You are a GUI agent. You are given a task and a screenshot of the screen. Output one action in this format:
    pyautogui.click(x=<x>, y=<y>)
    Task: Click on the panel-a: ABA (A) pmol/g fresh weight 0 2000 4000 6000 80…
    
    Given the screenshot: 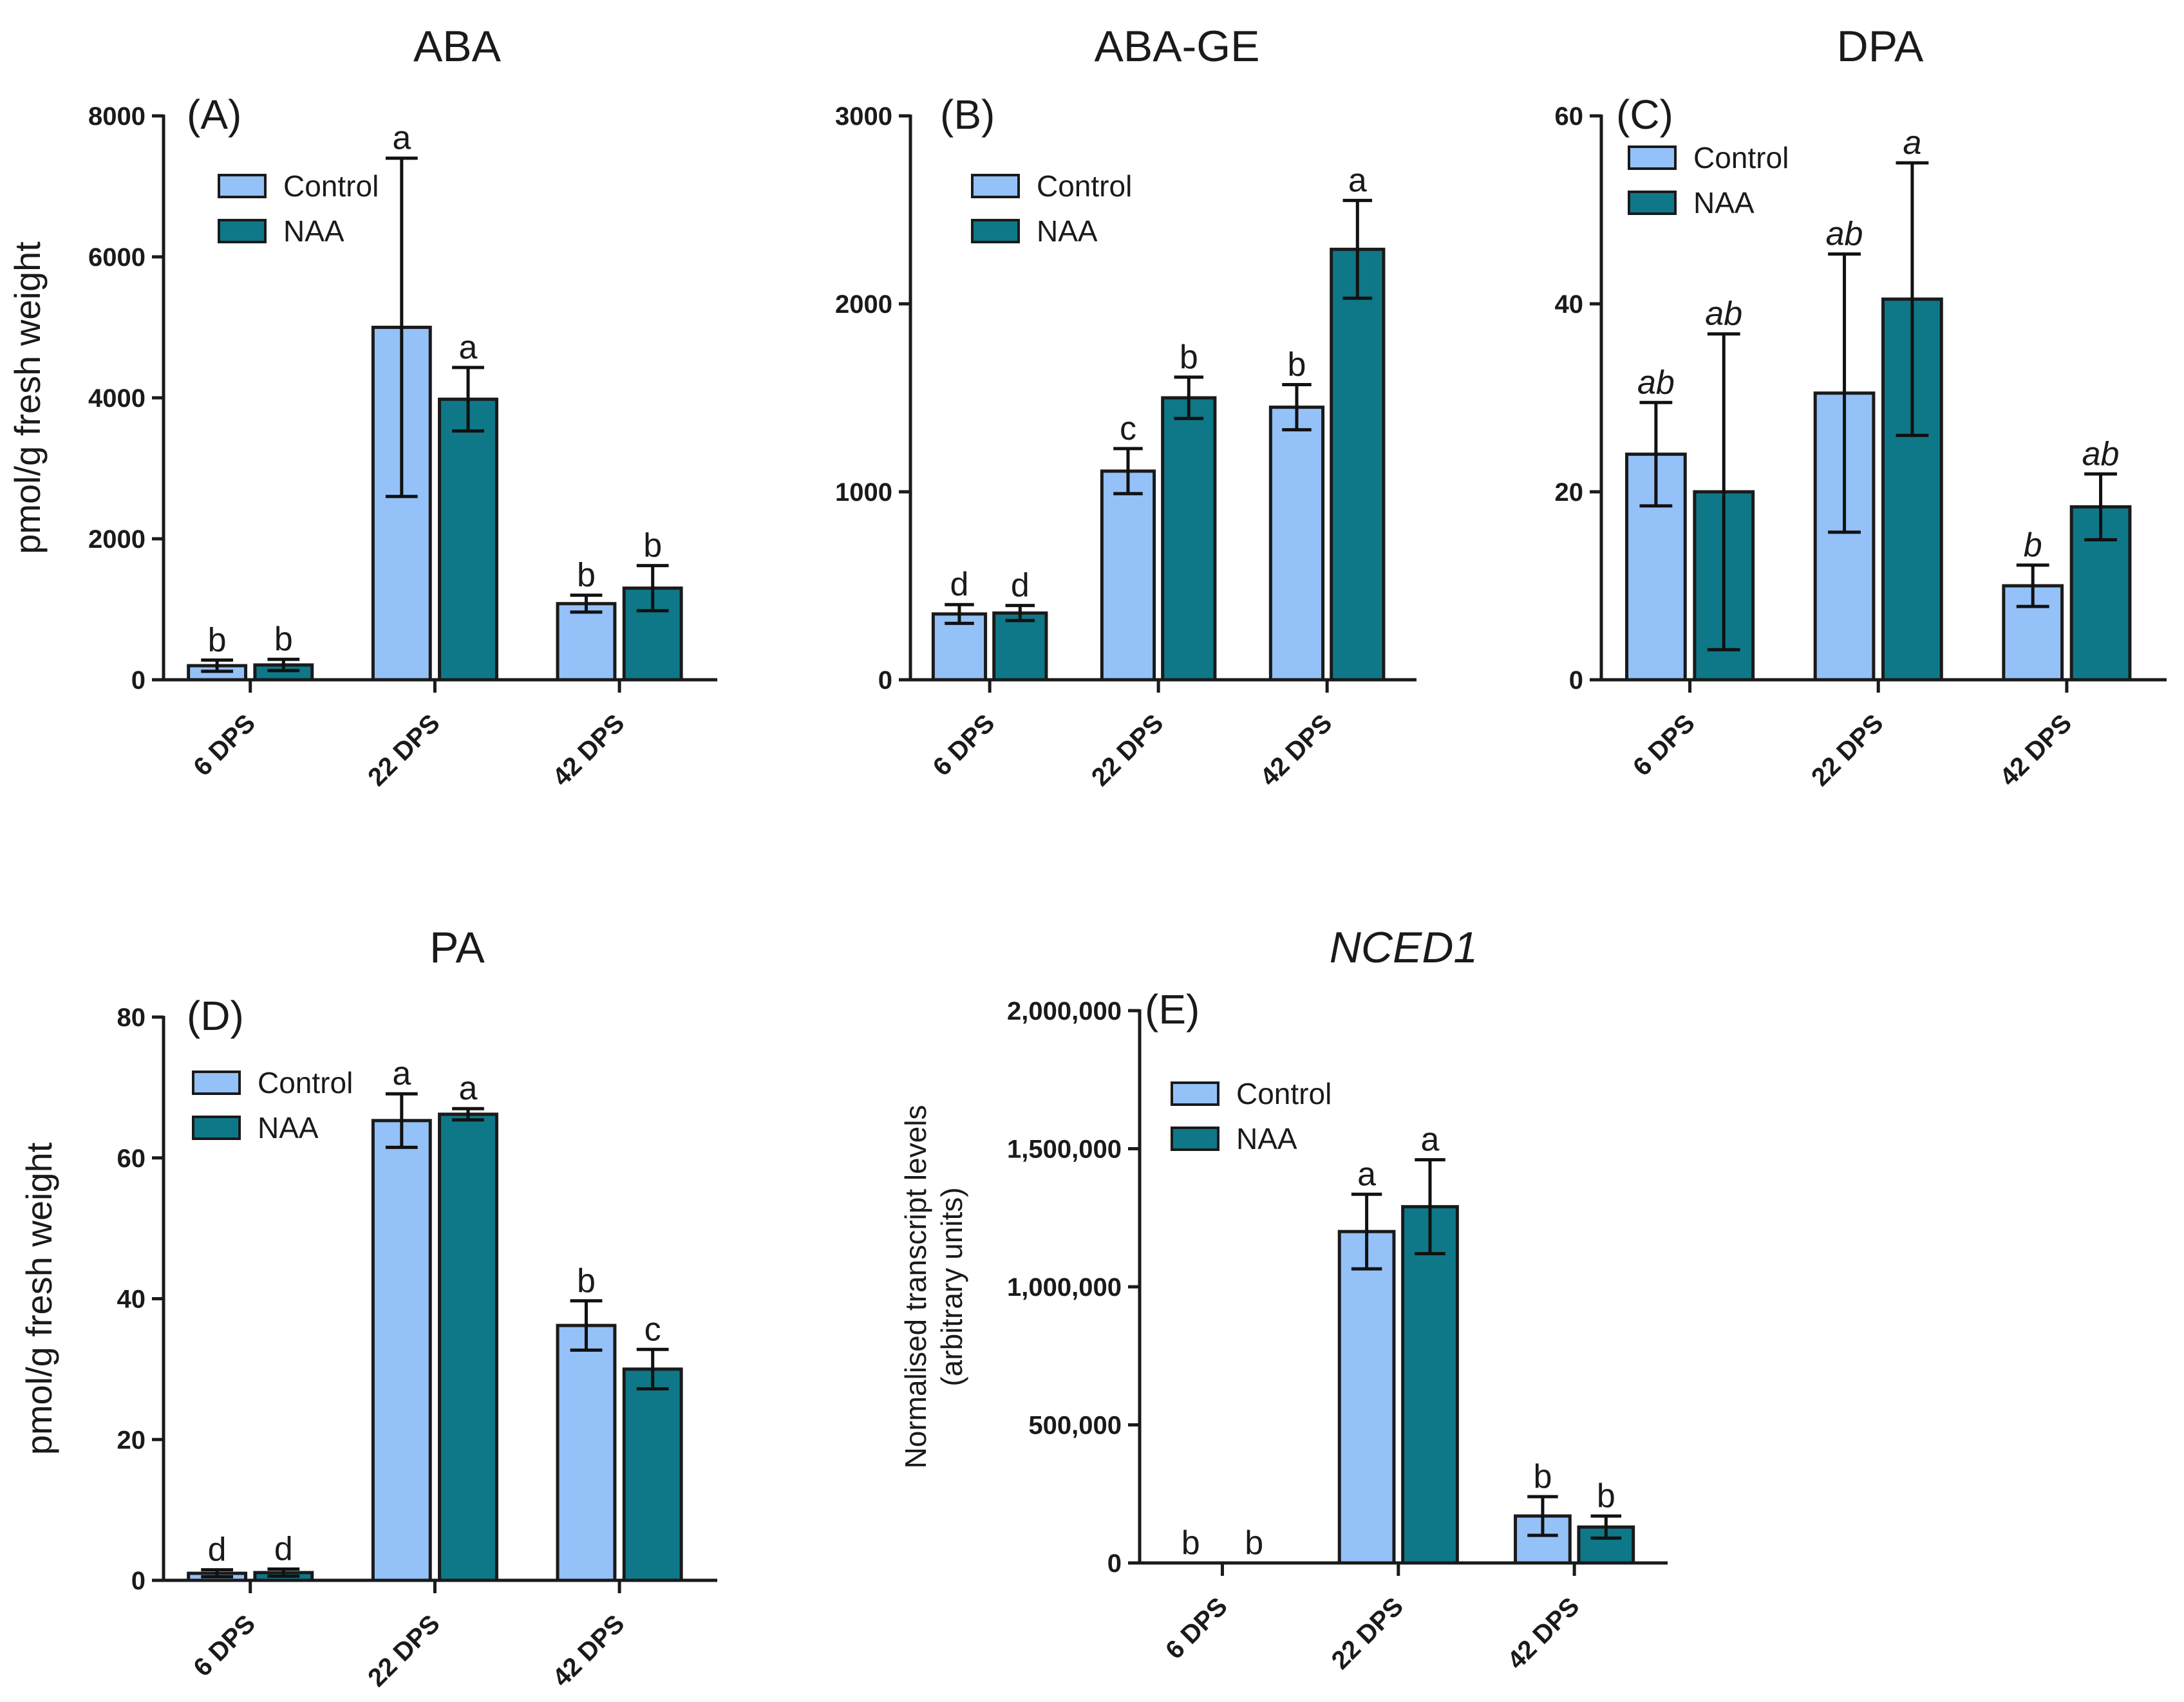 What is the action you would take?
    pyautogui.click(x=362, y=407)
    